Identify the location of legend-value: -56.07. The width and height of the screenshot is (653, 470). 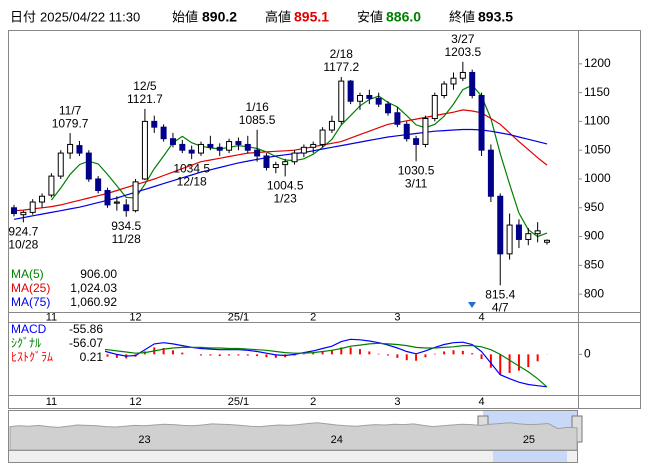
(86, 343).